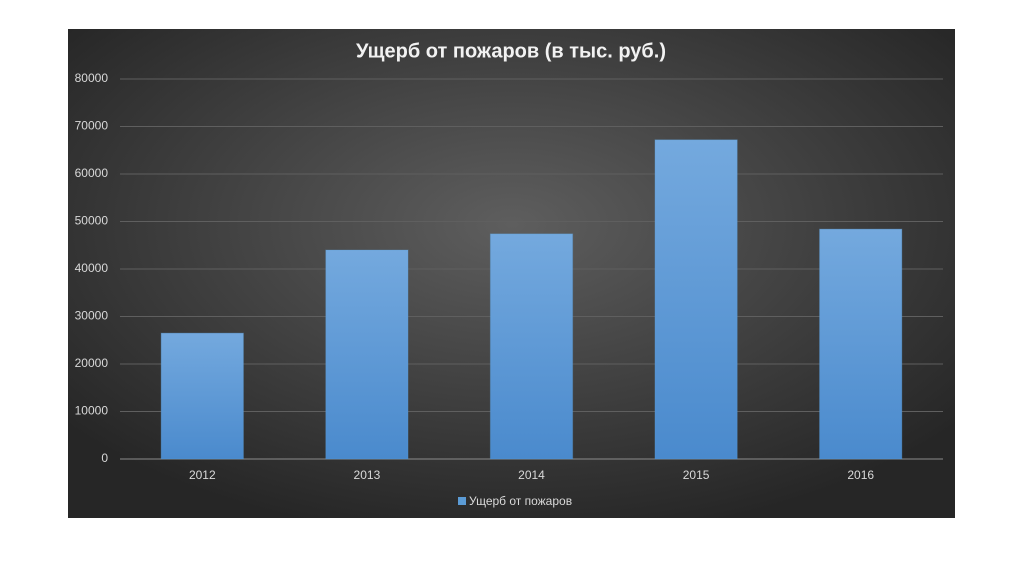  Describe the element at coordinates (202, 475) in the screenshot. I see `x-tick-label: 2012` at that location.